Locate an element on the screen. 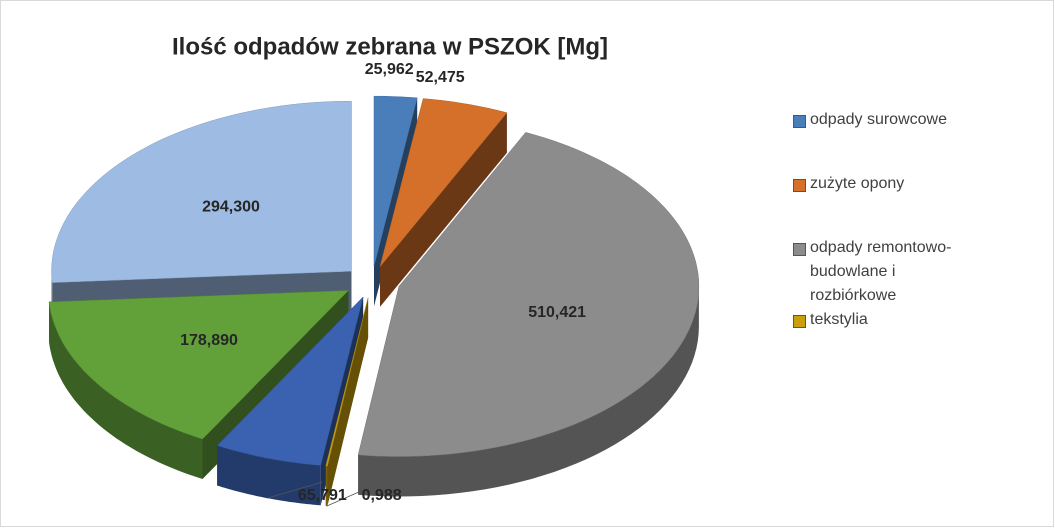 The image size is (1055, 528). data-label: 294,300 is located at coordinates (231, 207).